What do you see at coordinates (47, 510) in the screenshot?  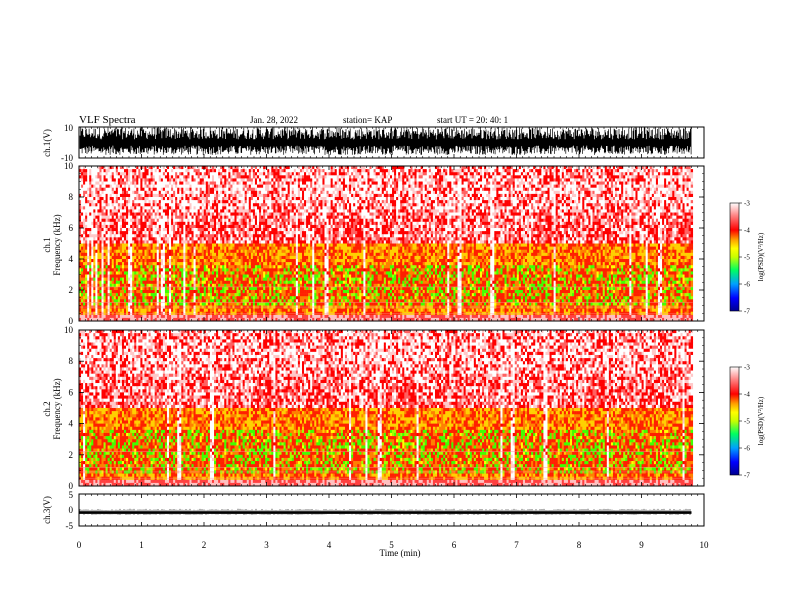 I see `ch3-waveform-ylabel: ch.3(V)` at bounding box center [47, 510].